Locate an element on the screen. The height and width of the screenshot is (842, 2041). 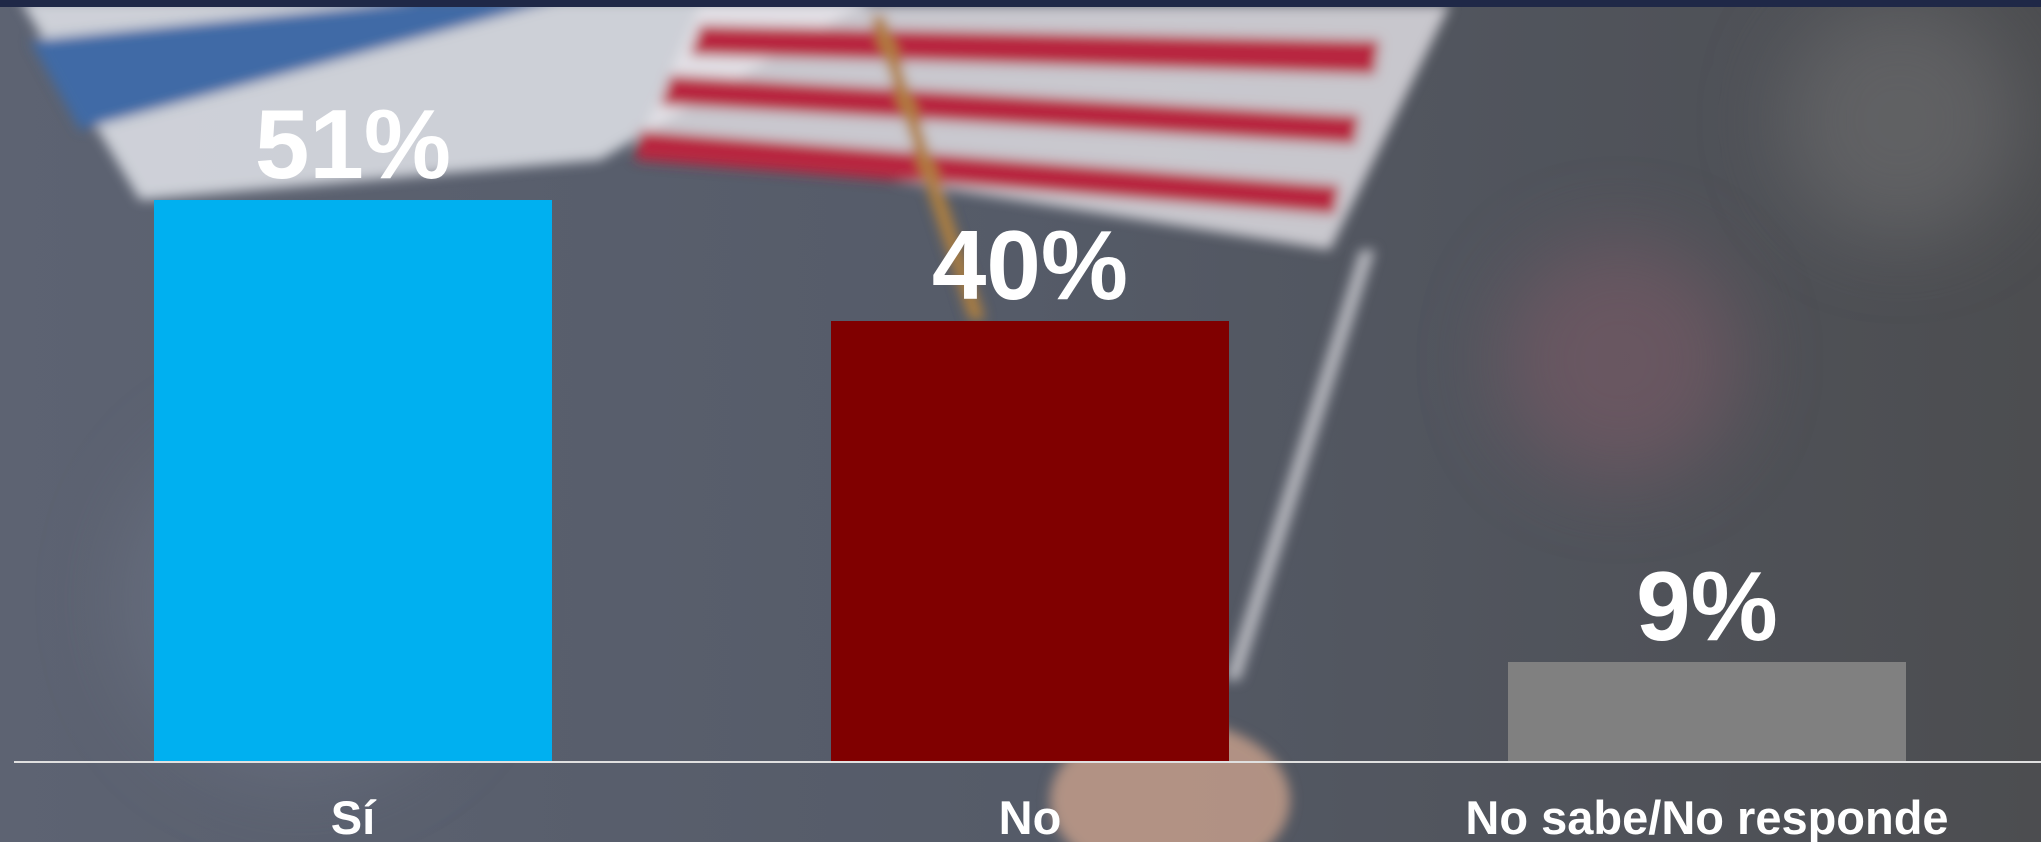
value-label: 40% is located at coordinates (1030, 265).